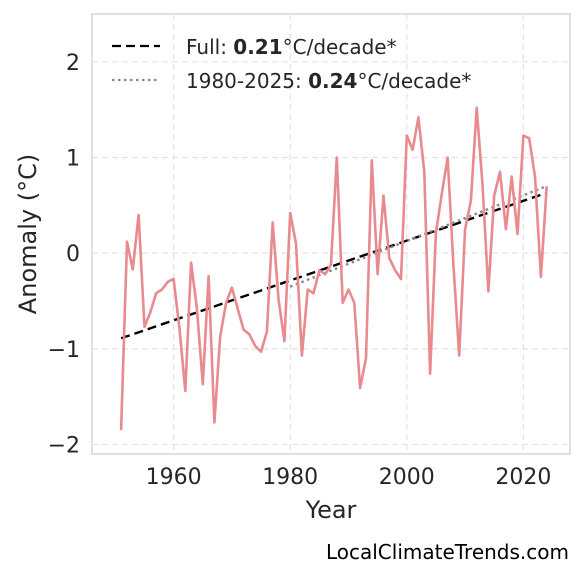  I want to click on x-tick-label: 1960, so click(174, 477).